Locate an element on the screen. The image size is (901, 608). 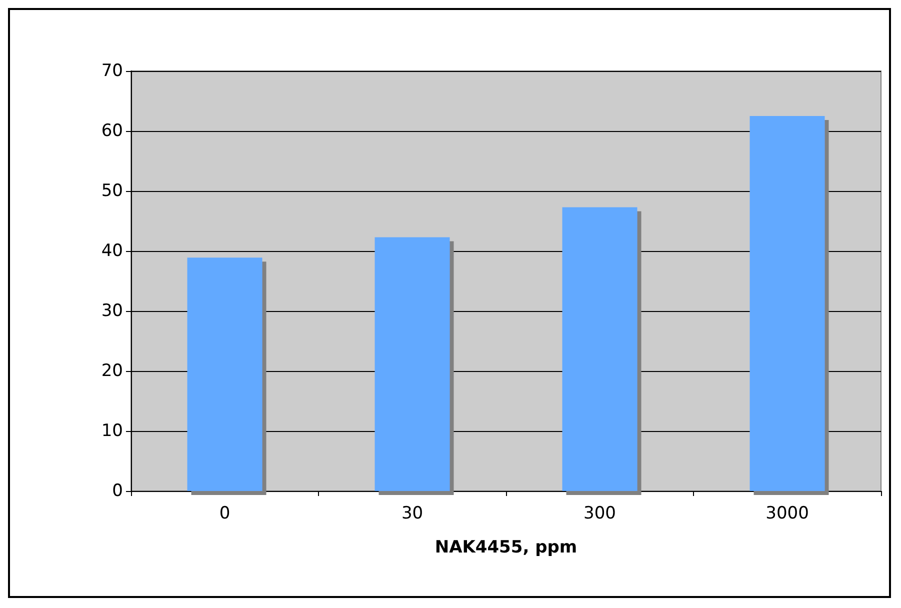
x-axis-title: NAK4455, ppm is located at coordinates (506, 548).